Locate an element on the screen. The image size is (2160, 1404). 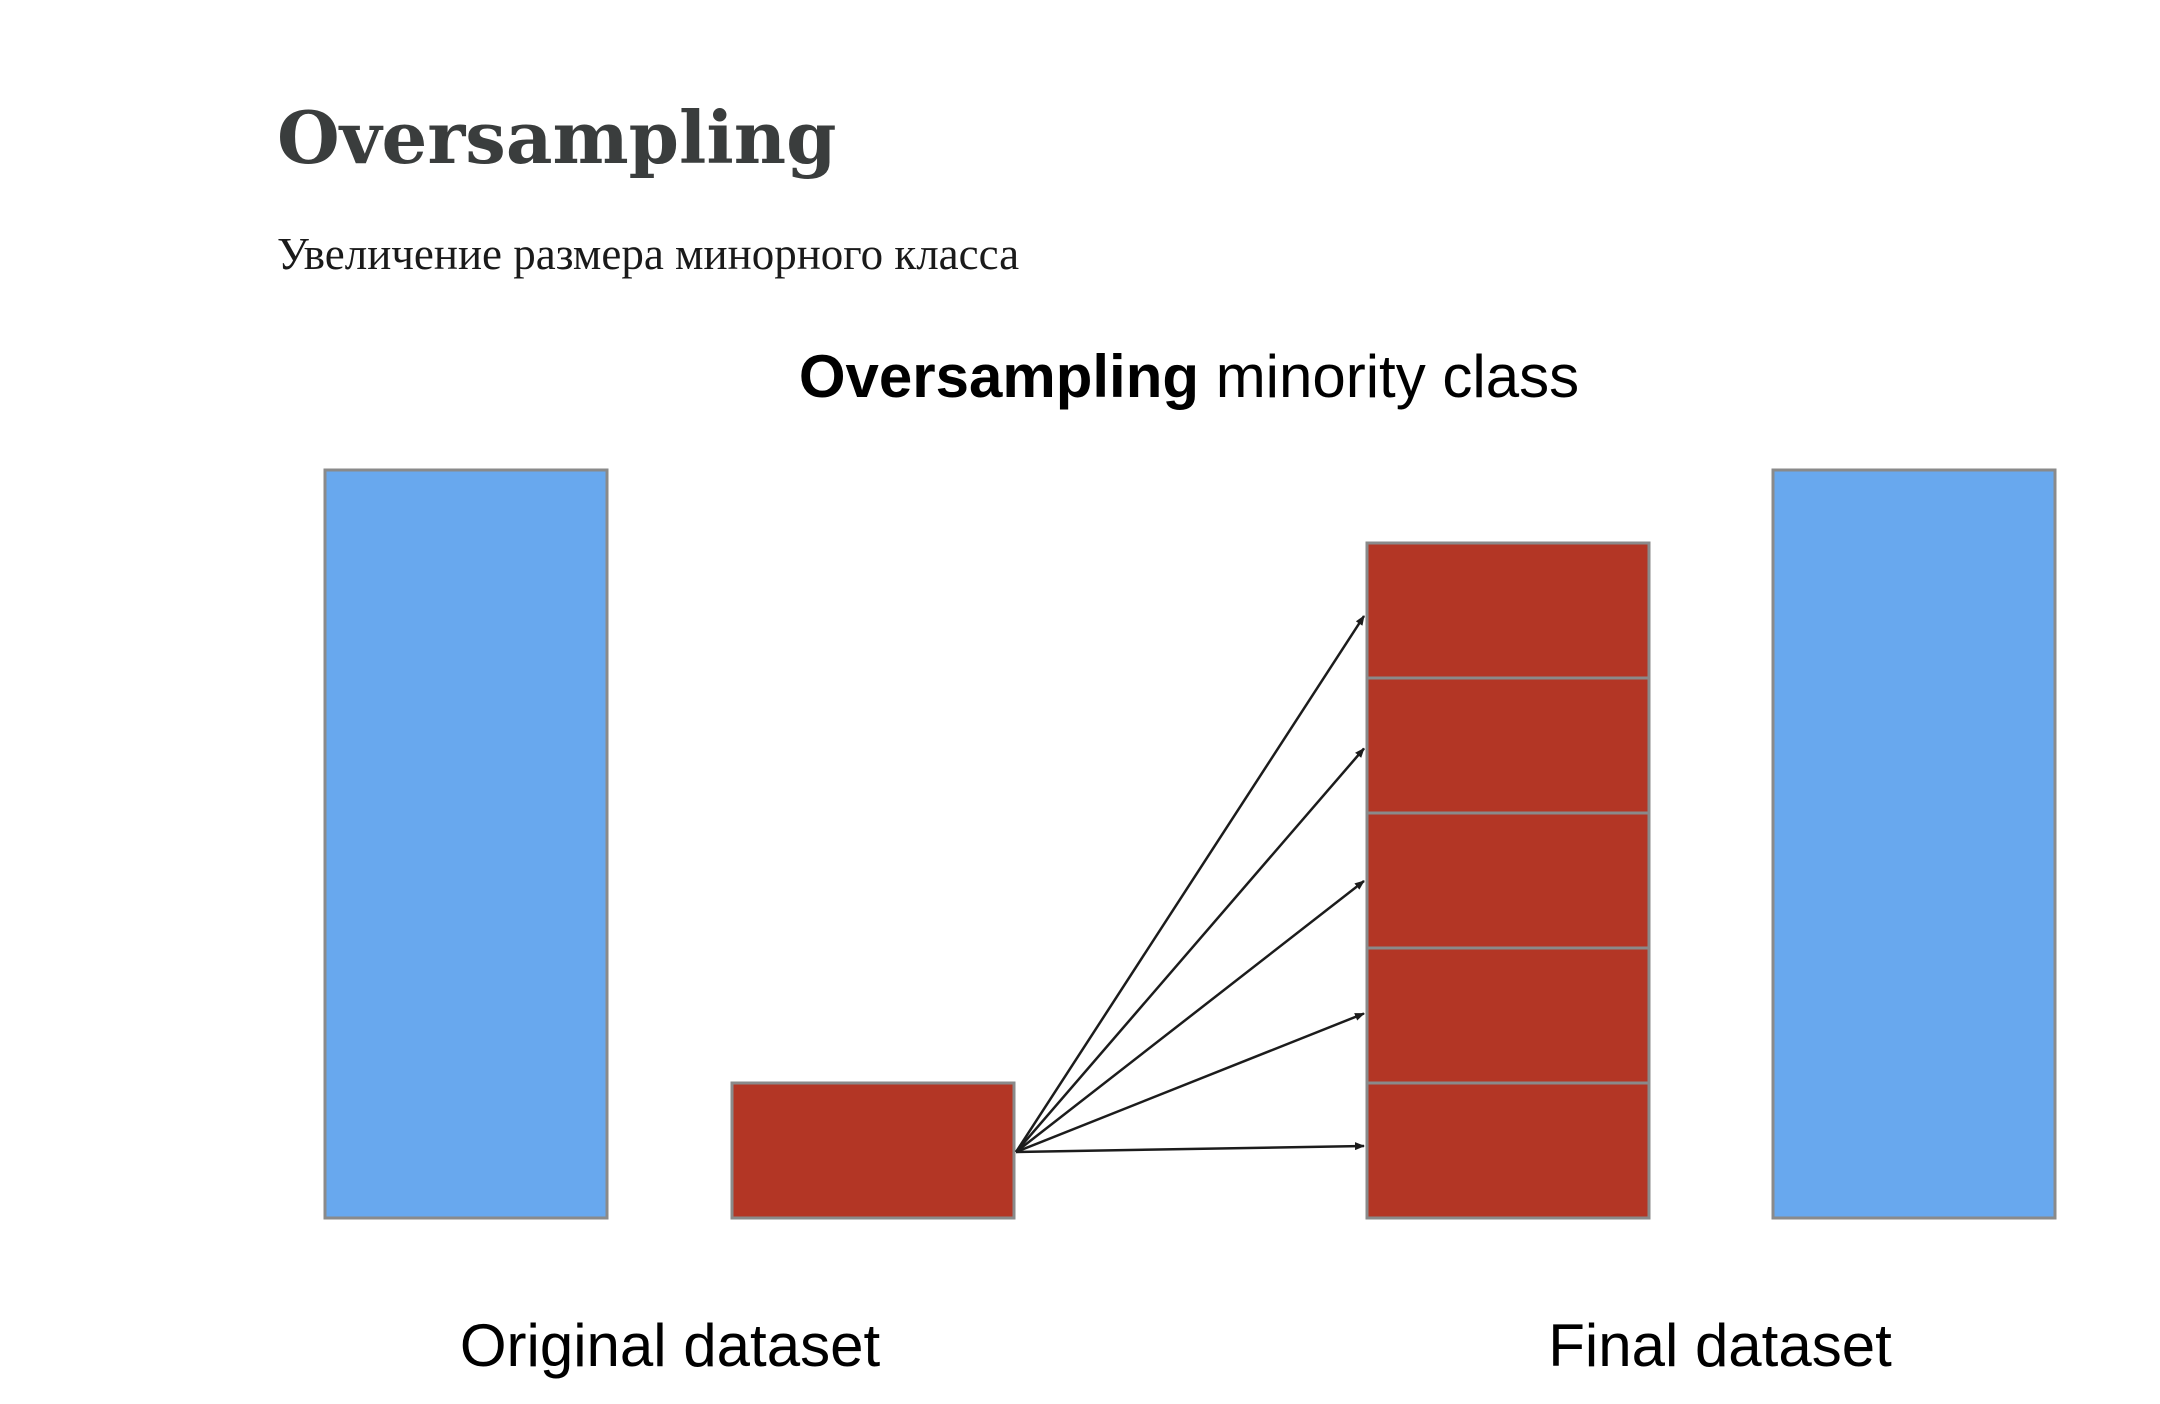
figure-title: Oversampling minority class is located at coordinates (1189, 376).